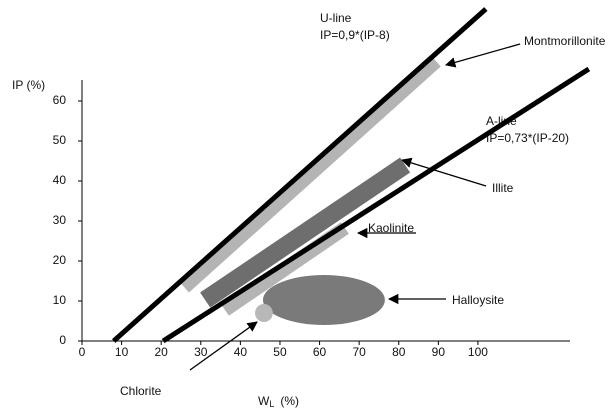  Describe the element at coordinates (289, 401) in the screenshot. I see `x-axis-label-unit: (%)` at that location.